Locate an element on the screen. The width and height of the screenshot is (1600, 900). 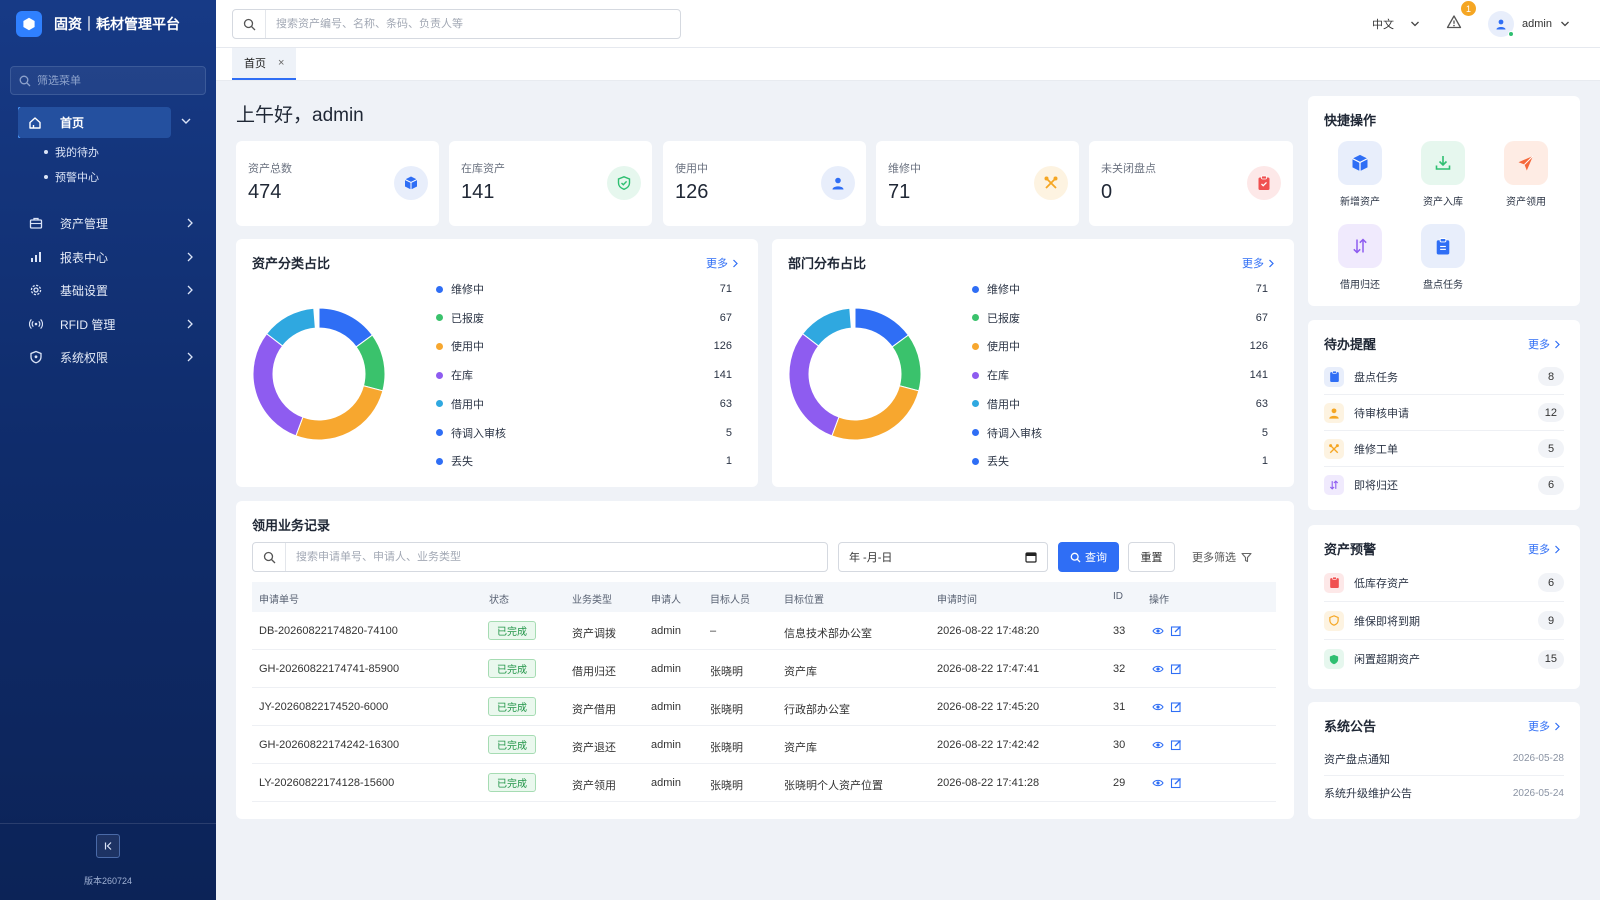
stat-card-in-stock: 在库资产 141 is located at coordinates (550, 183).